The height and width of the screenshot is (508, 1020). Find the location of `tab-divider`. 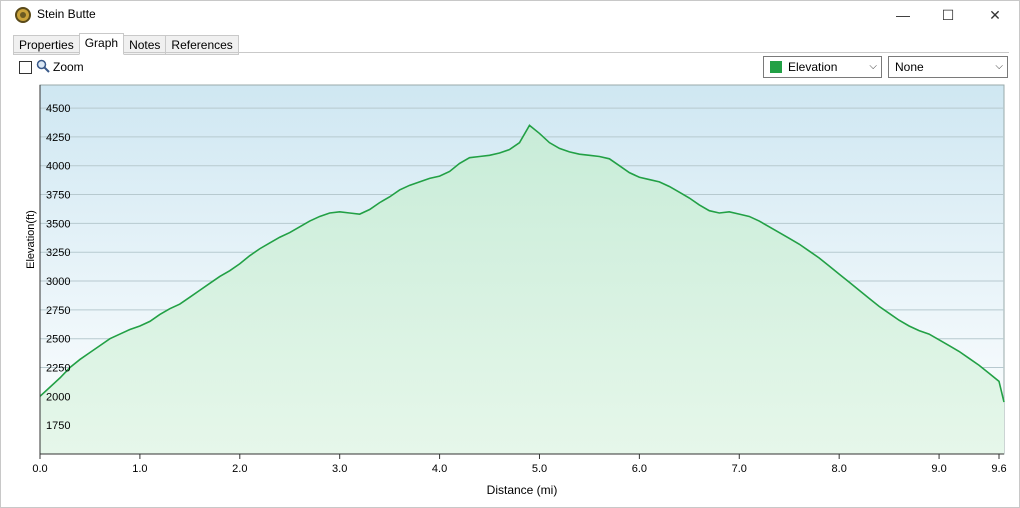

tab-divider is located at coordinates (511, 52).